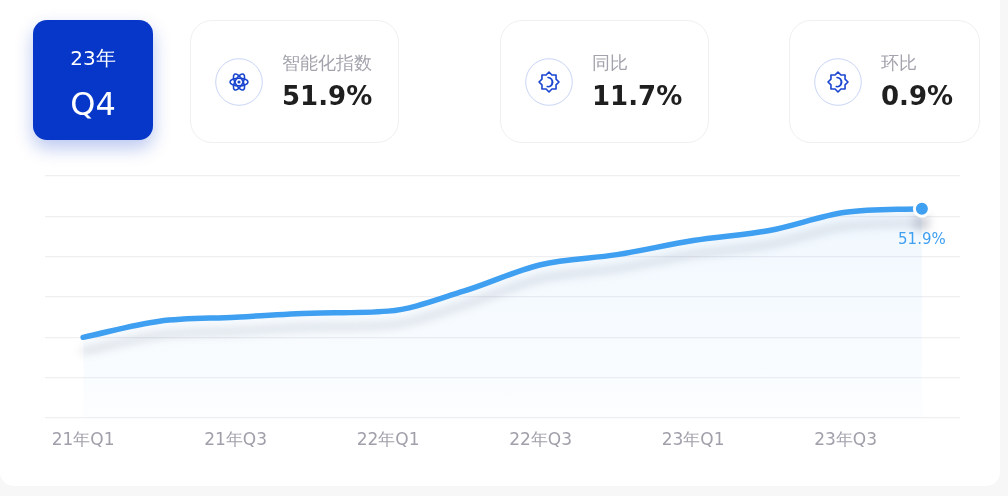 This screenshot has height=496, width=1008. Describe the element at coordinates (93, 58) in the screenshot. I see `text: 23年` at that location.